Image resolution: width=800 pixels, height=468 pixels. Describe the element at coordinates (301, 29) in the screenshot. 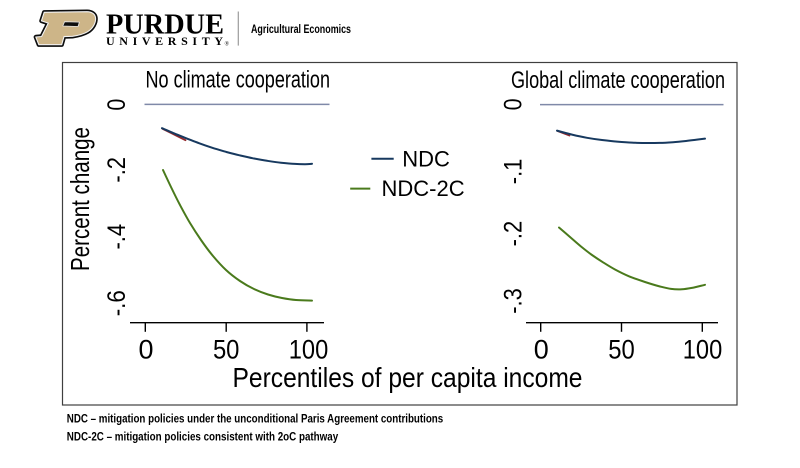

I see `svg-text: Agricultural Economics` at that location.